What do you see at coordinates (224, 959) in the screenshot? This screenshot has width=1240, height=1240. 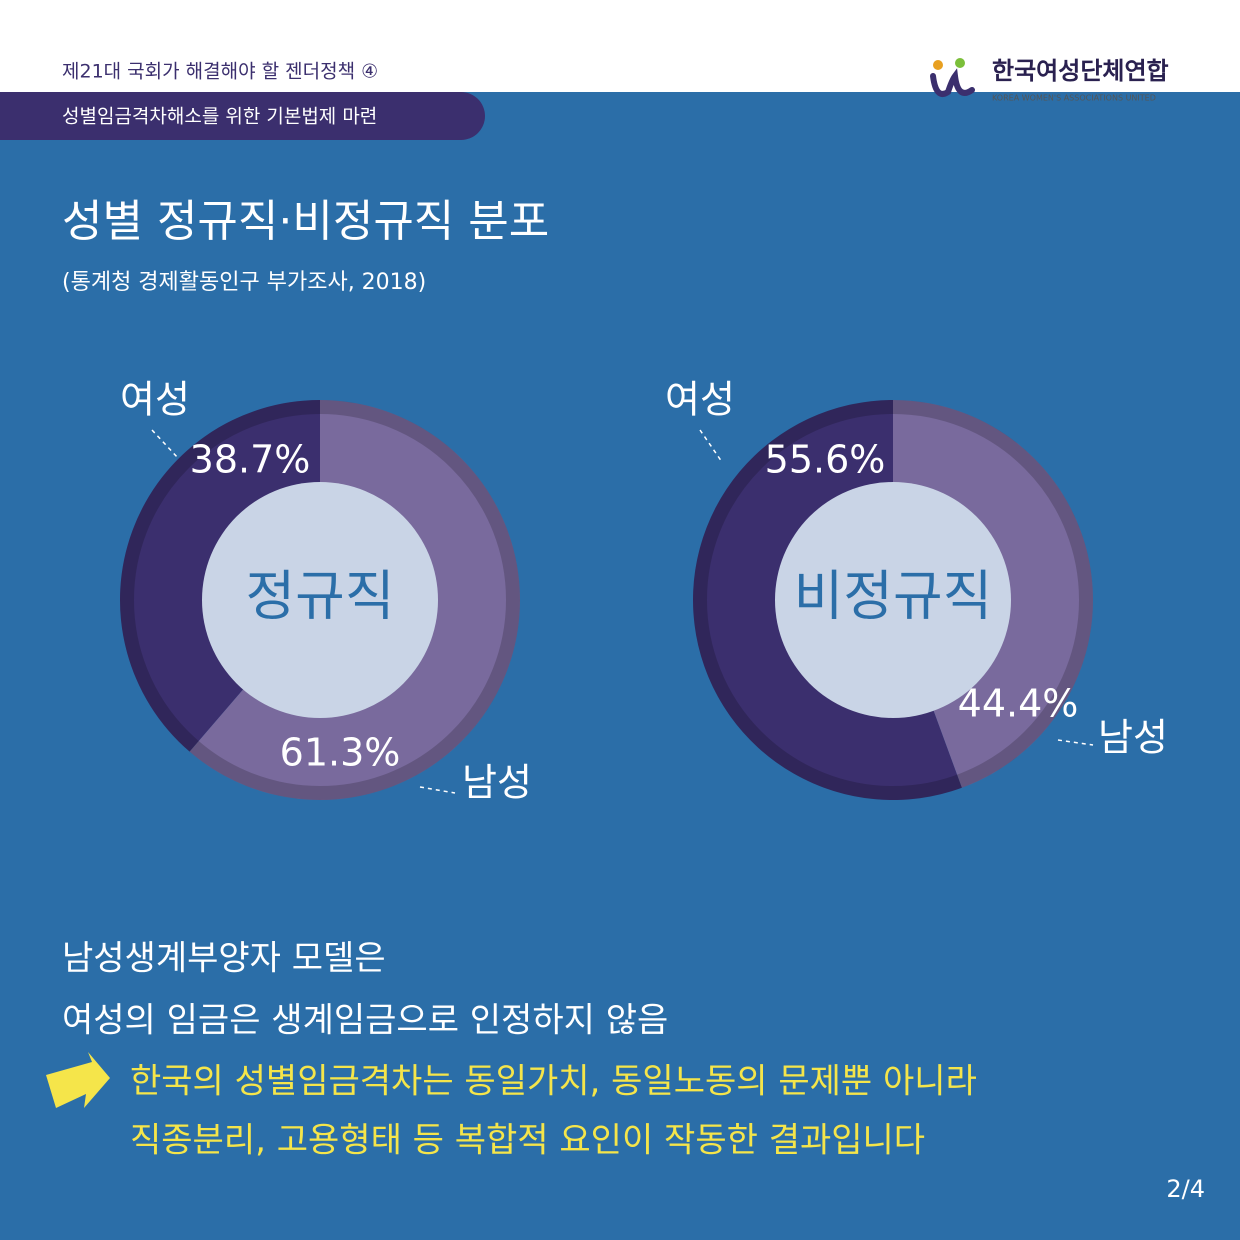 I see `body-line: 남성생계부양자 모델은` at bounding box center [224, 959].